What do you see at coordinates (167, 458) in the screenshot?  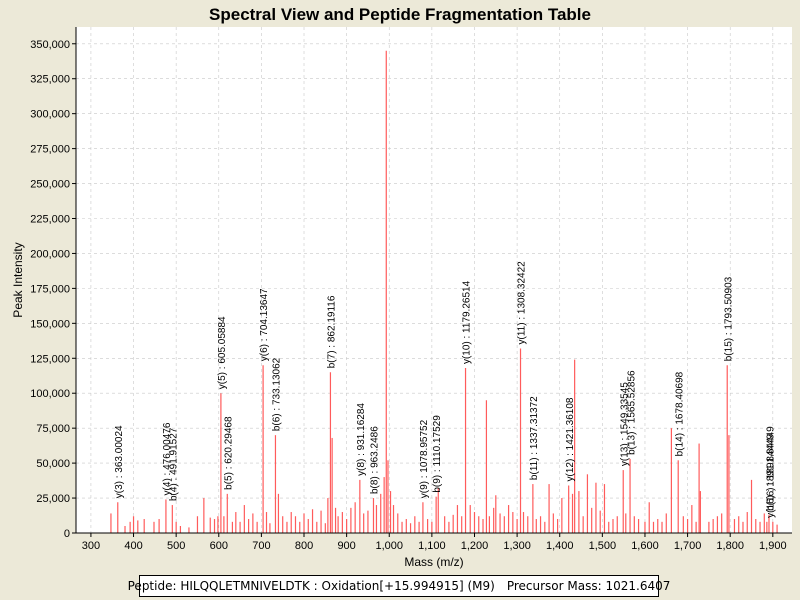 I see `fragment-label: y(4) : 476.00476` at bounding box center [167, 458].